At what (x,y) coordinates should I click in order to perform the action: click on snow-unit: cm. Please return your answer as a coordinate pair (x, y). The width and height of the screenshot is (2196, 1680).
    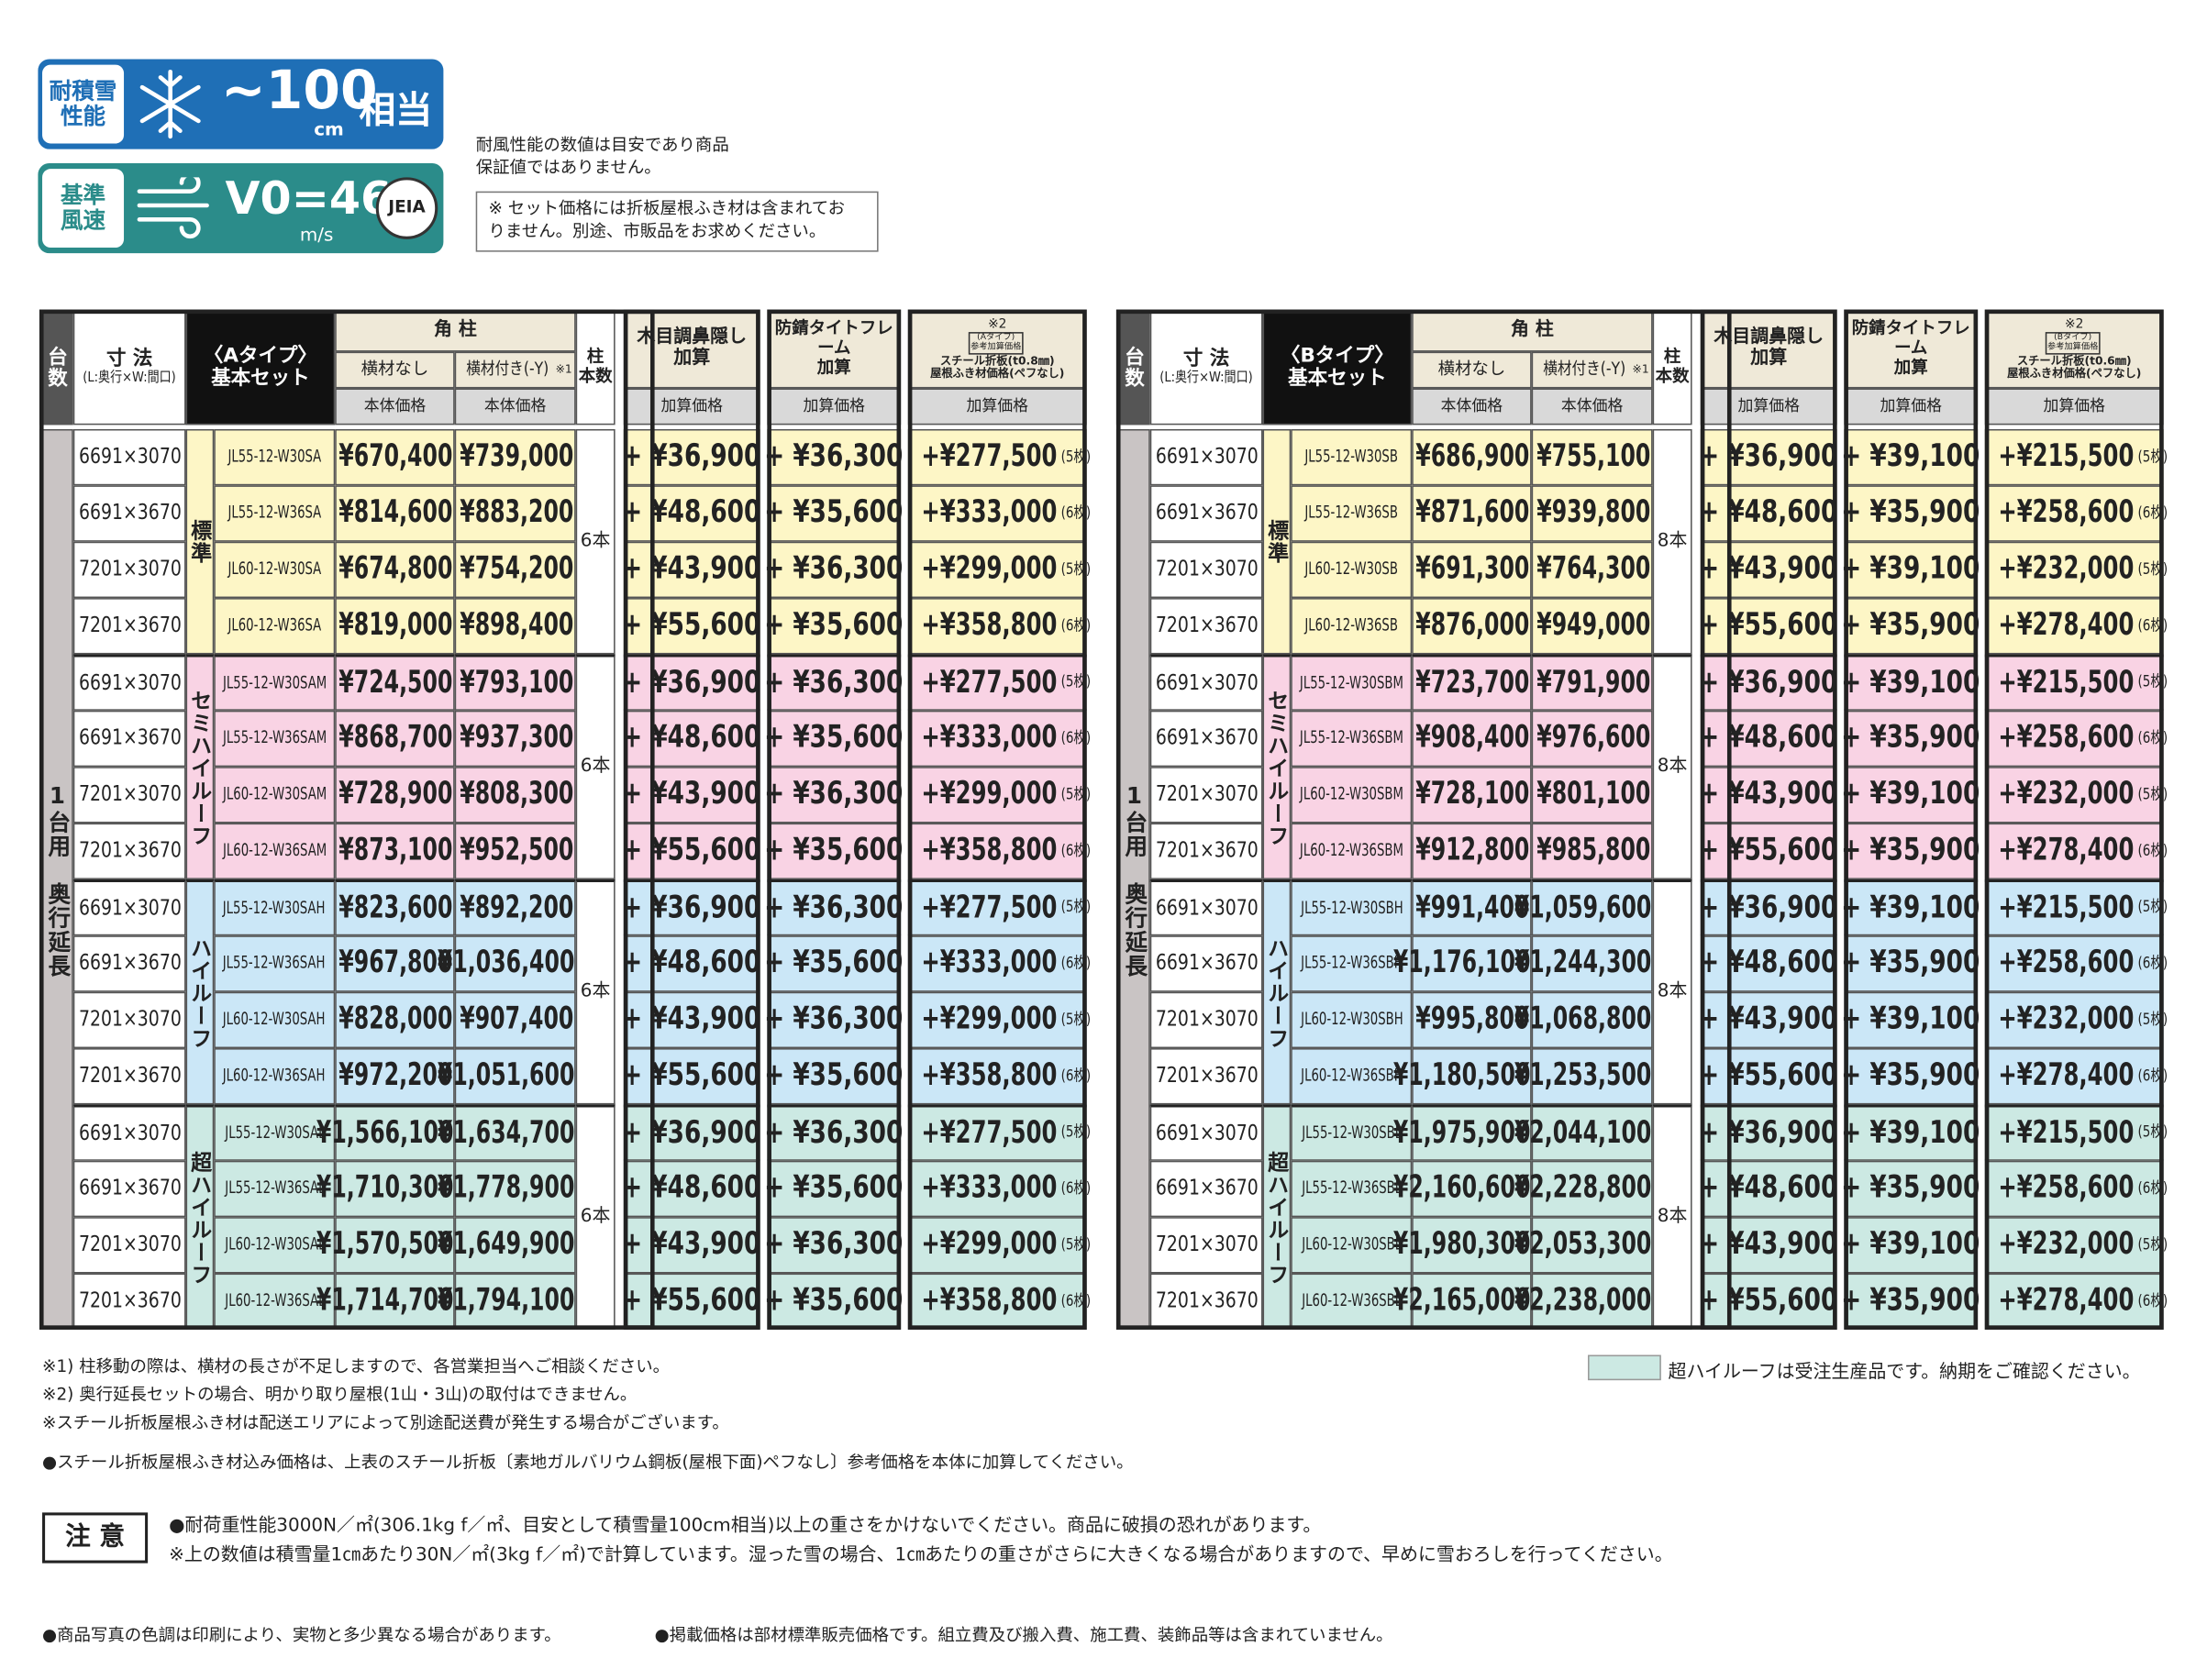
    Looking at the image, I should click on (329, 130).